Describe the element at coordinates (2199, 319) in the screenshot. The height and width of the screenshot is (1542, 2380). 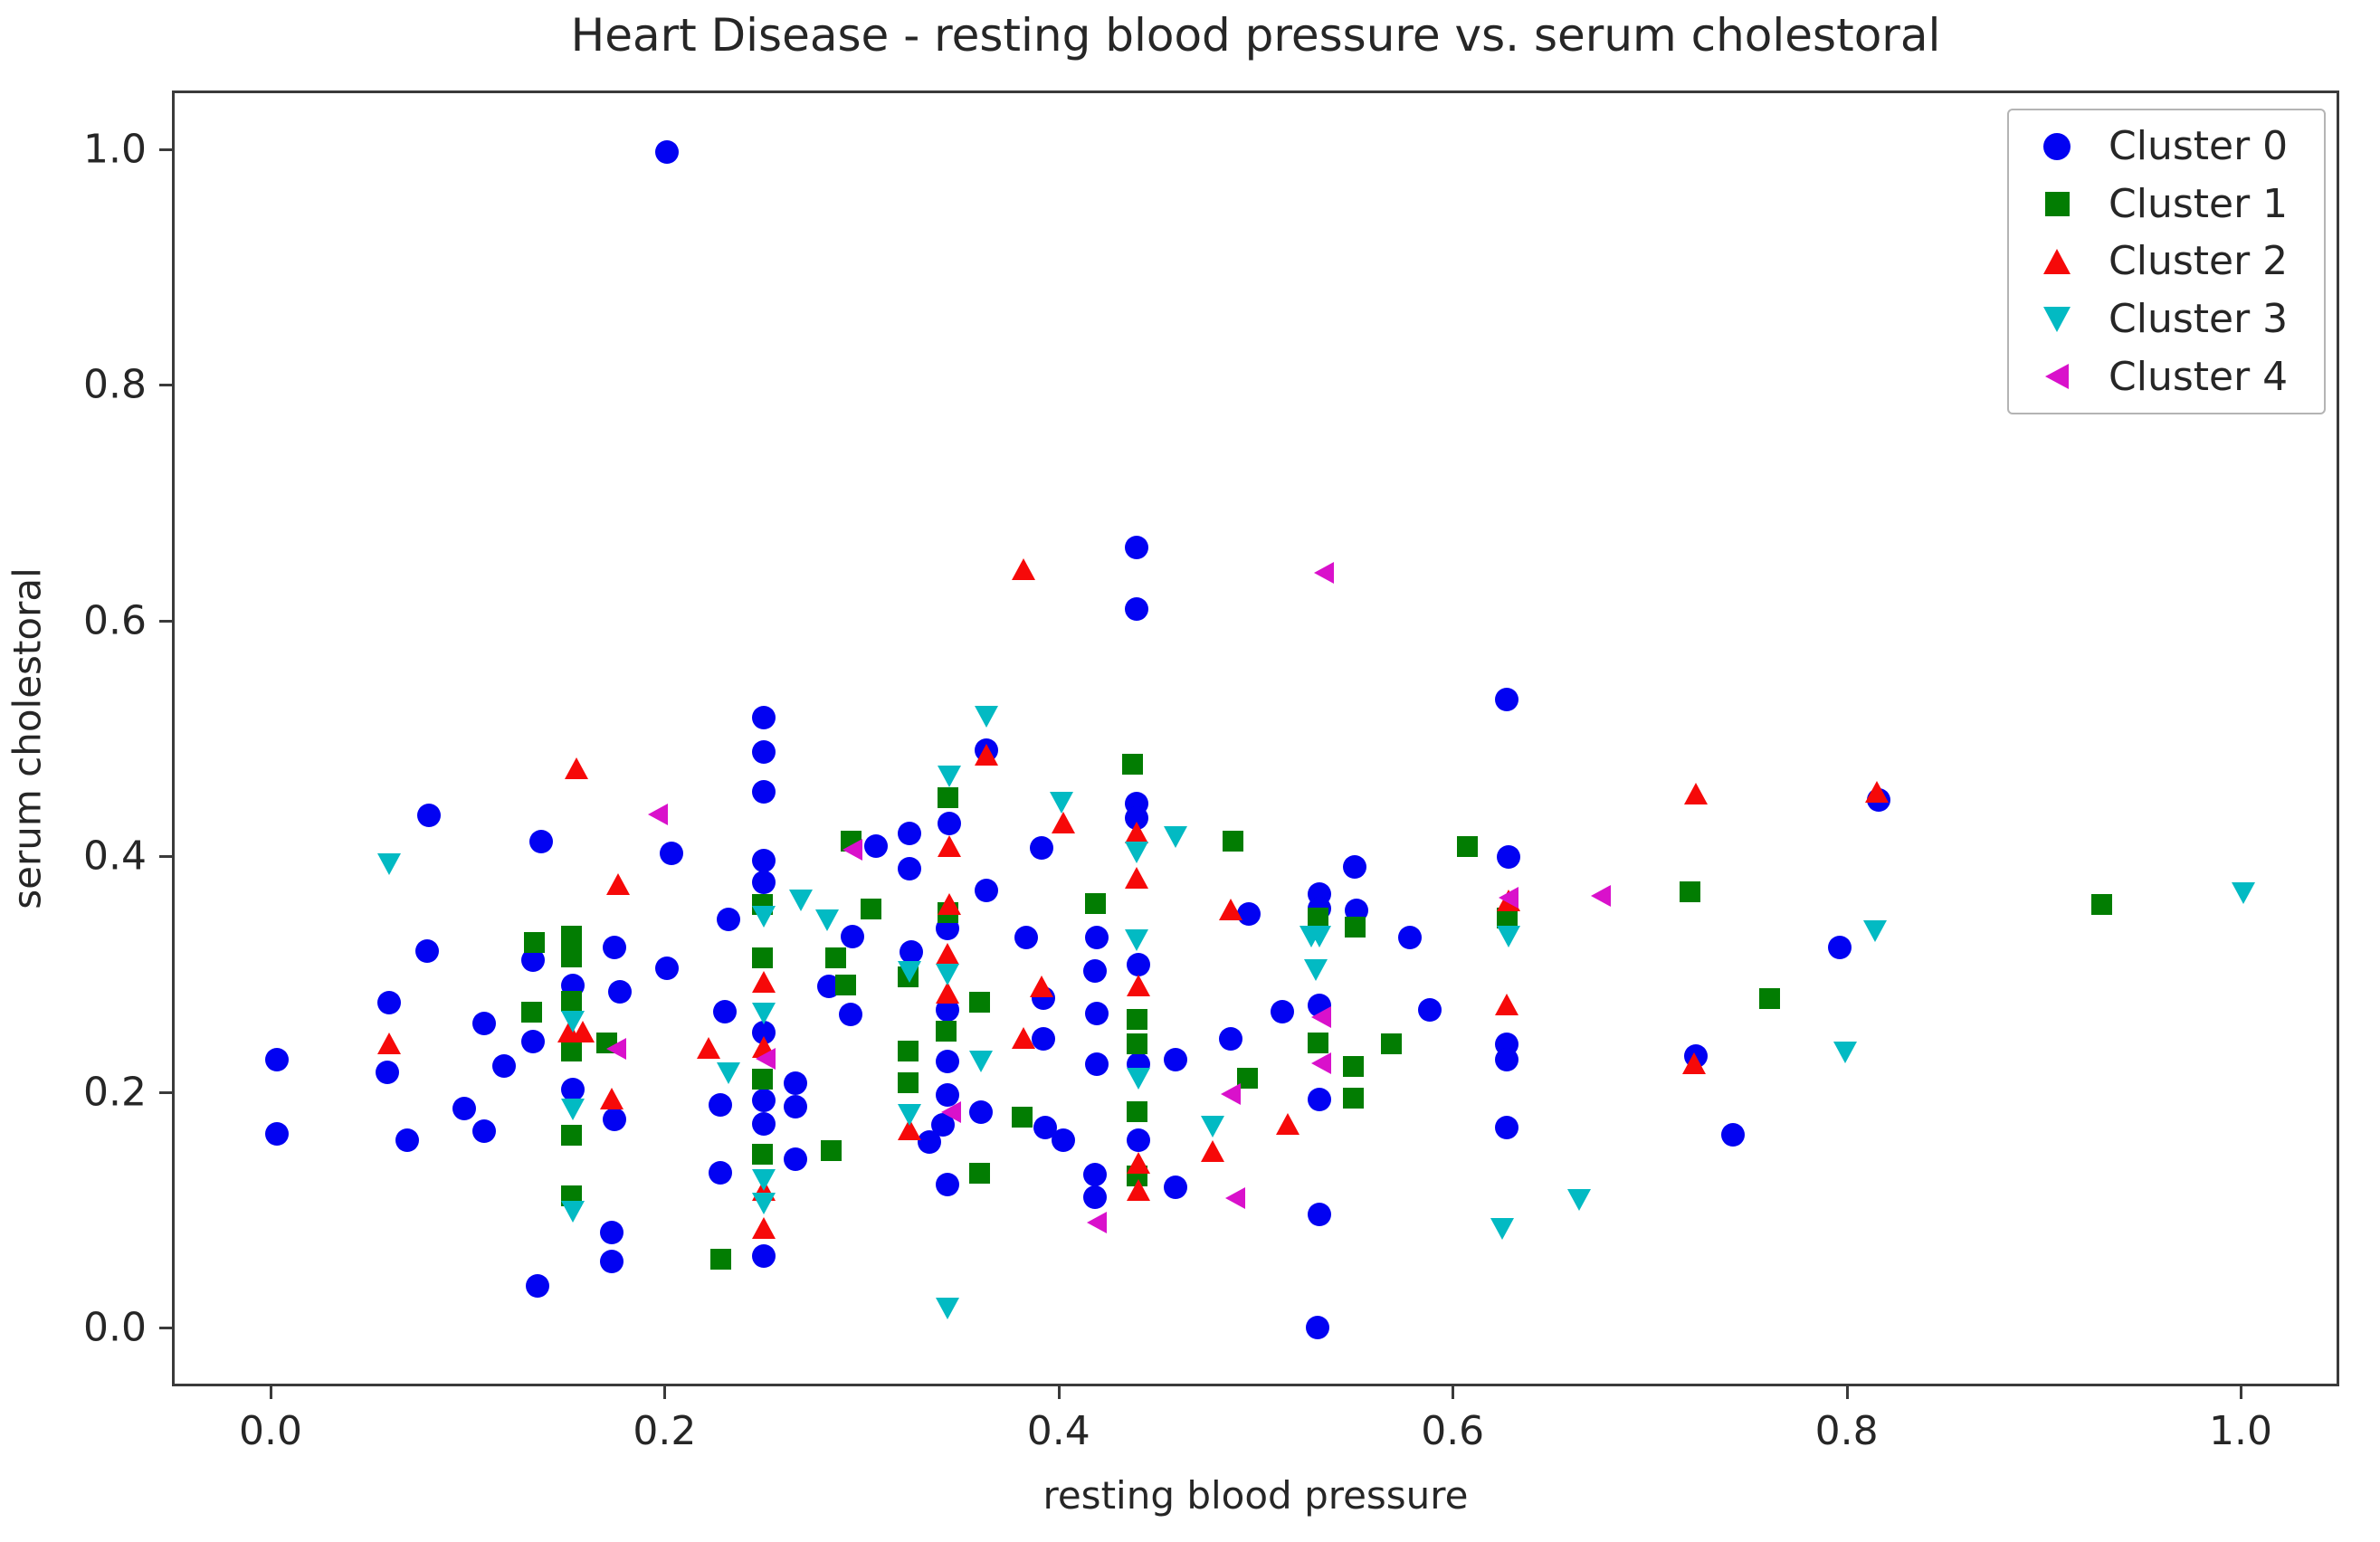
I see `legend-label: Cluster 3` at that location.